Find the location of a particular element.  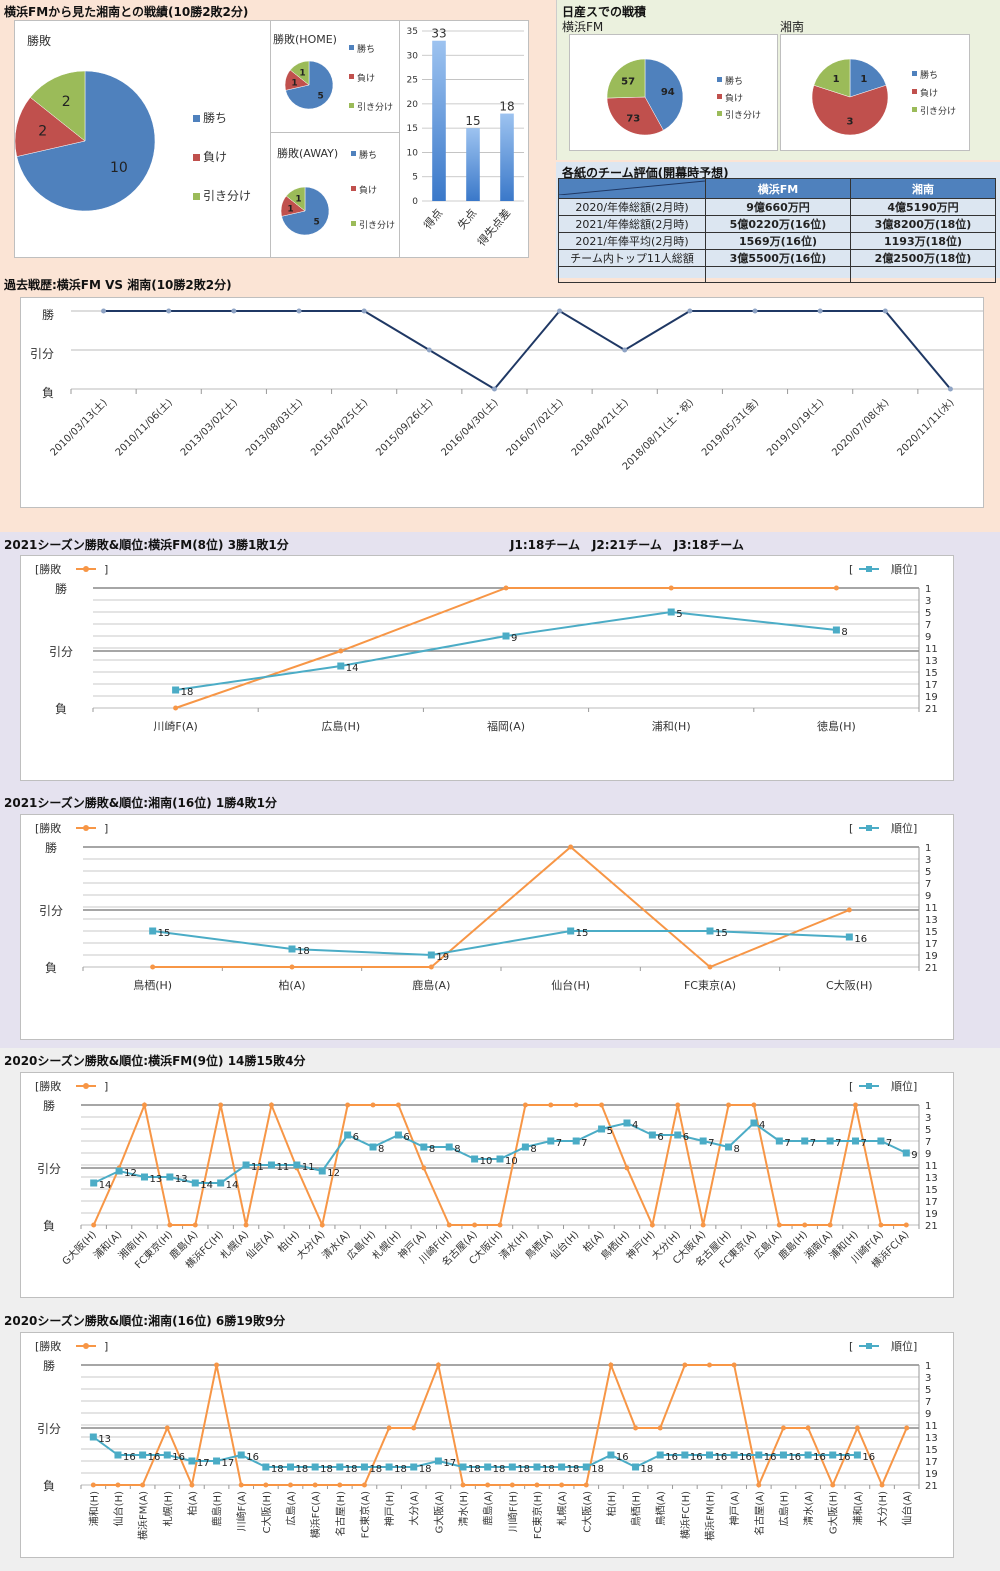

pie-title: 勝敗(HOME) is located at coordinates (305, 39).